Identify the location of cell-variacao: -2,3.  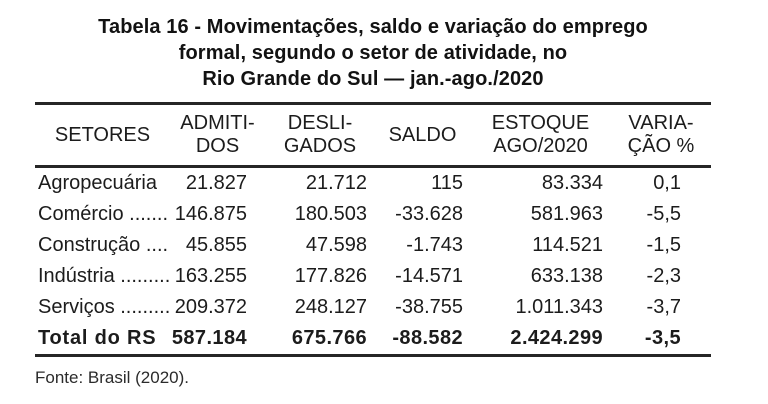
(663, 276).